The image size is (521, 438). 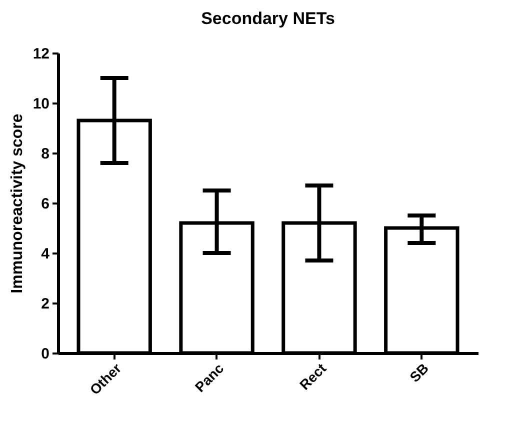 What do you see at coordinates (45, 354) in the screenshot?
I see `y-tick-label: 0` at bounding box center [45, 354].